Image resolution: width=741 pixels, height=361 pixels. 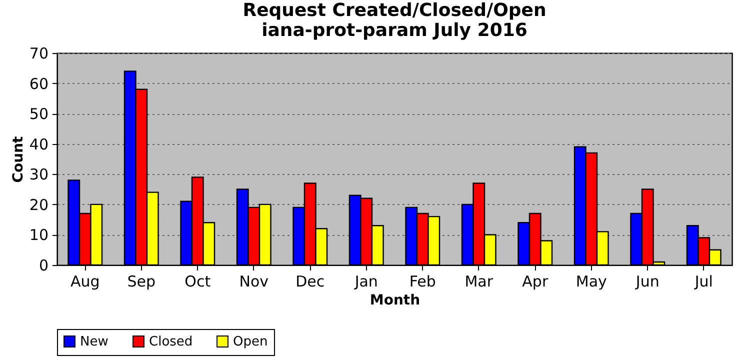 I want to click on x-tick-label: Apr, so click(x=535, y=281).